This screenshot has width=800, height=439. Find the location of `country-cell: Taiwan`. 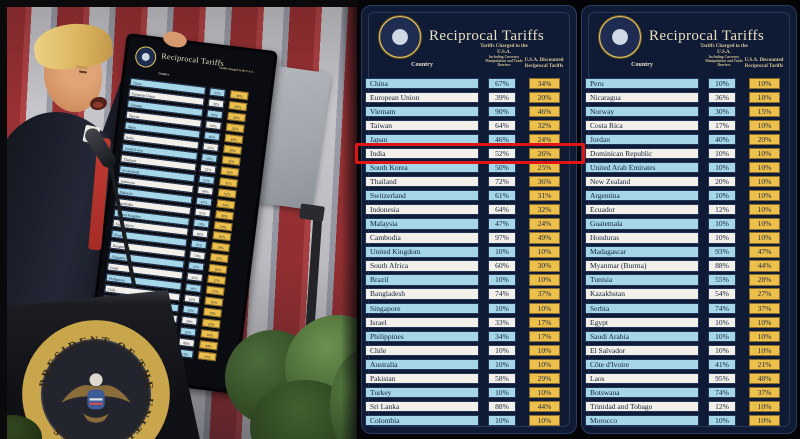

country-cell: Taiwan is located at coordinates (422, 125).